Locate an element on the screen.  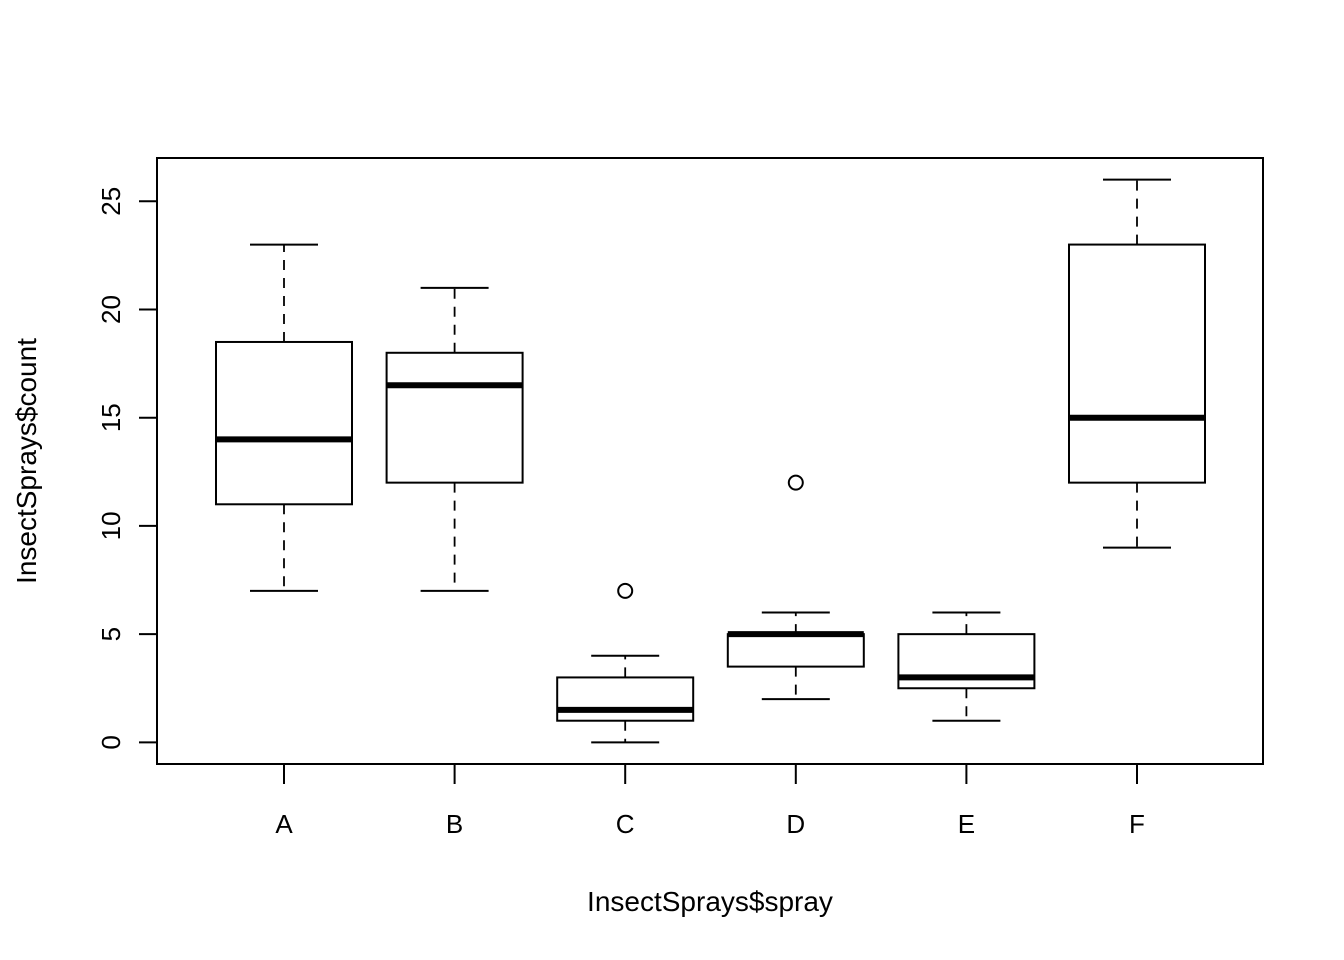
y-axis: 0 5 10 15 20 25 is located at coordinates (126, 468).